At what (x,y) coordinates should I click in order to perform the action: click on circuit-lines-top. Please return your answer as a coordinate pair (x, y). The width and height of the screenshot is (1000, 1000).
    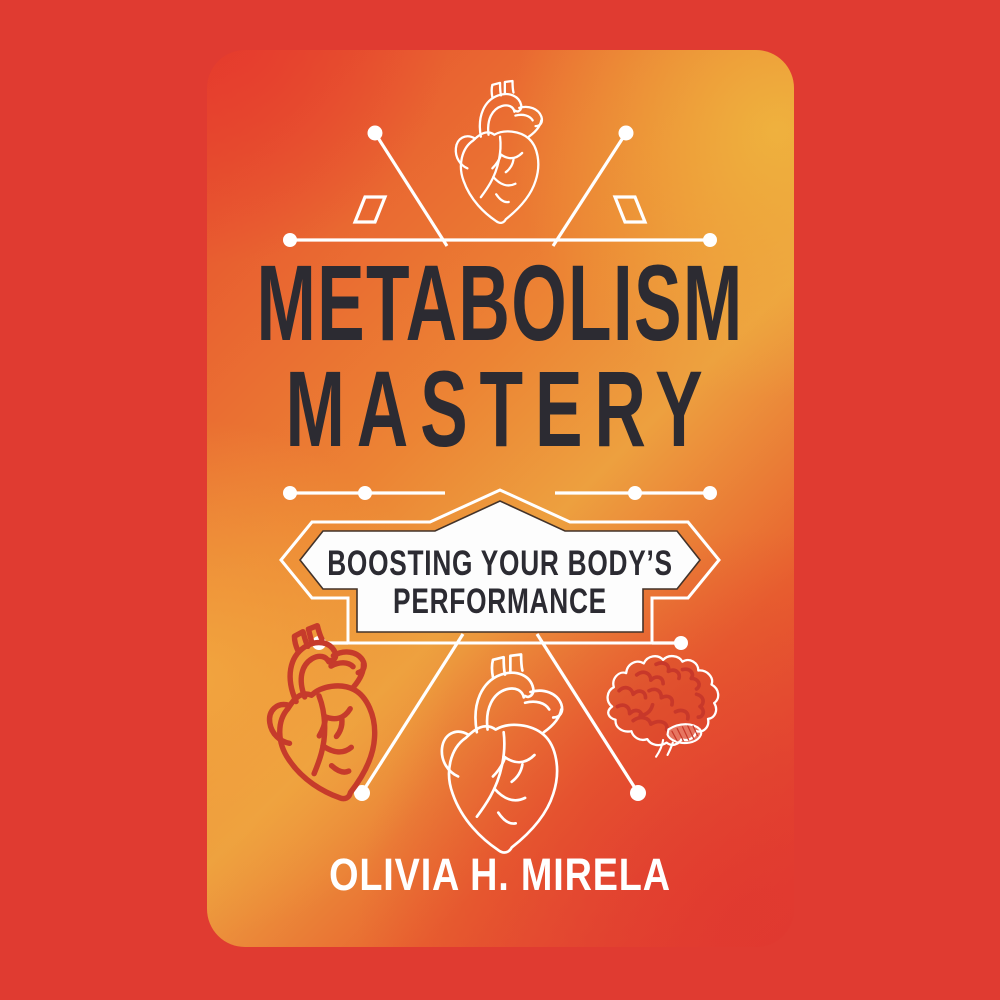
    Looking at the image, I should click on (500, 186).